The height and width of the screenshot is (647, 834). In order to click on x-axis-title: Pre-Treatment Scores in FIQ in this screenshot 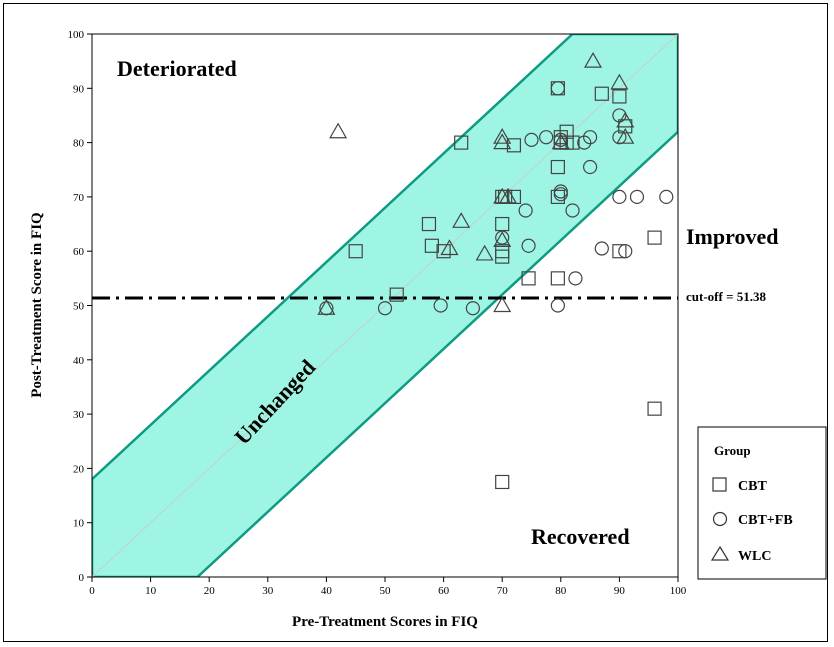, I will do `click(385, 622)`.